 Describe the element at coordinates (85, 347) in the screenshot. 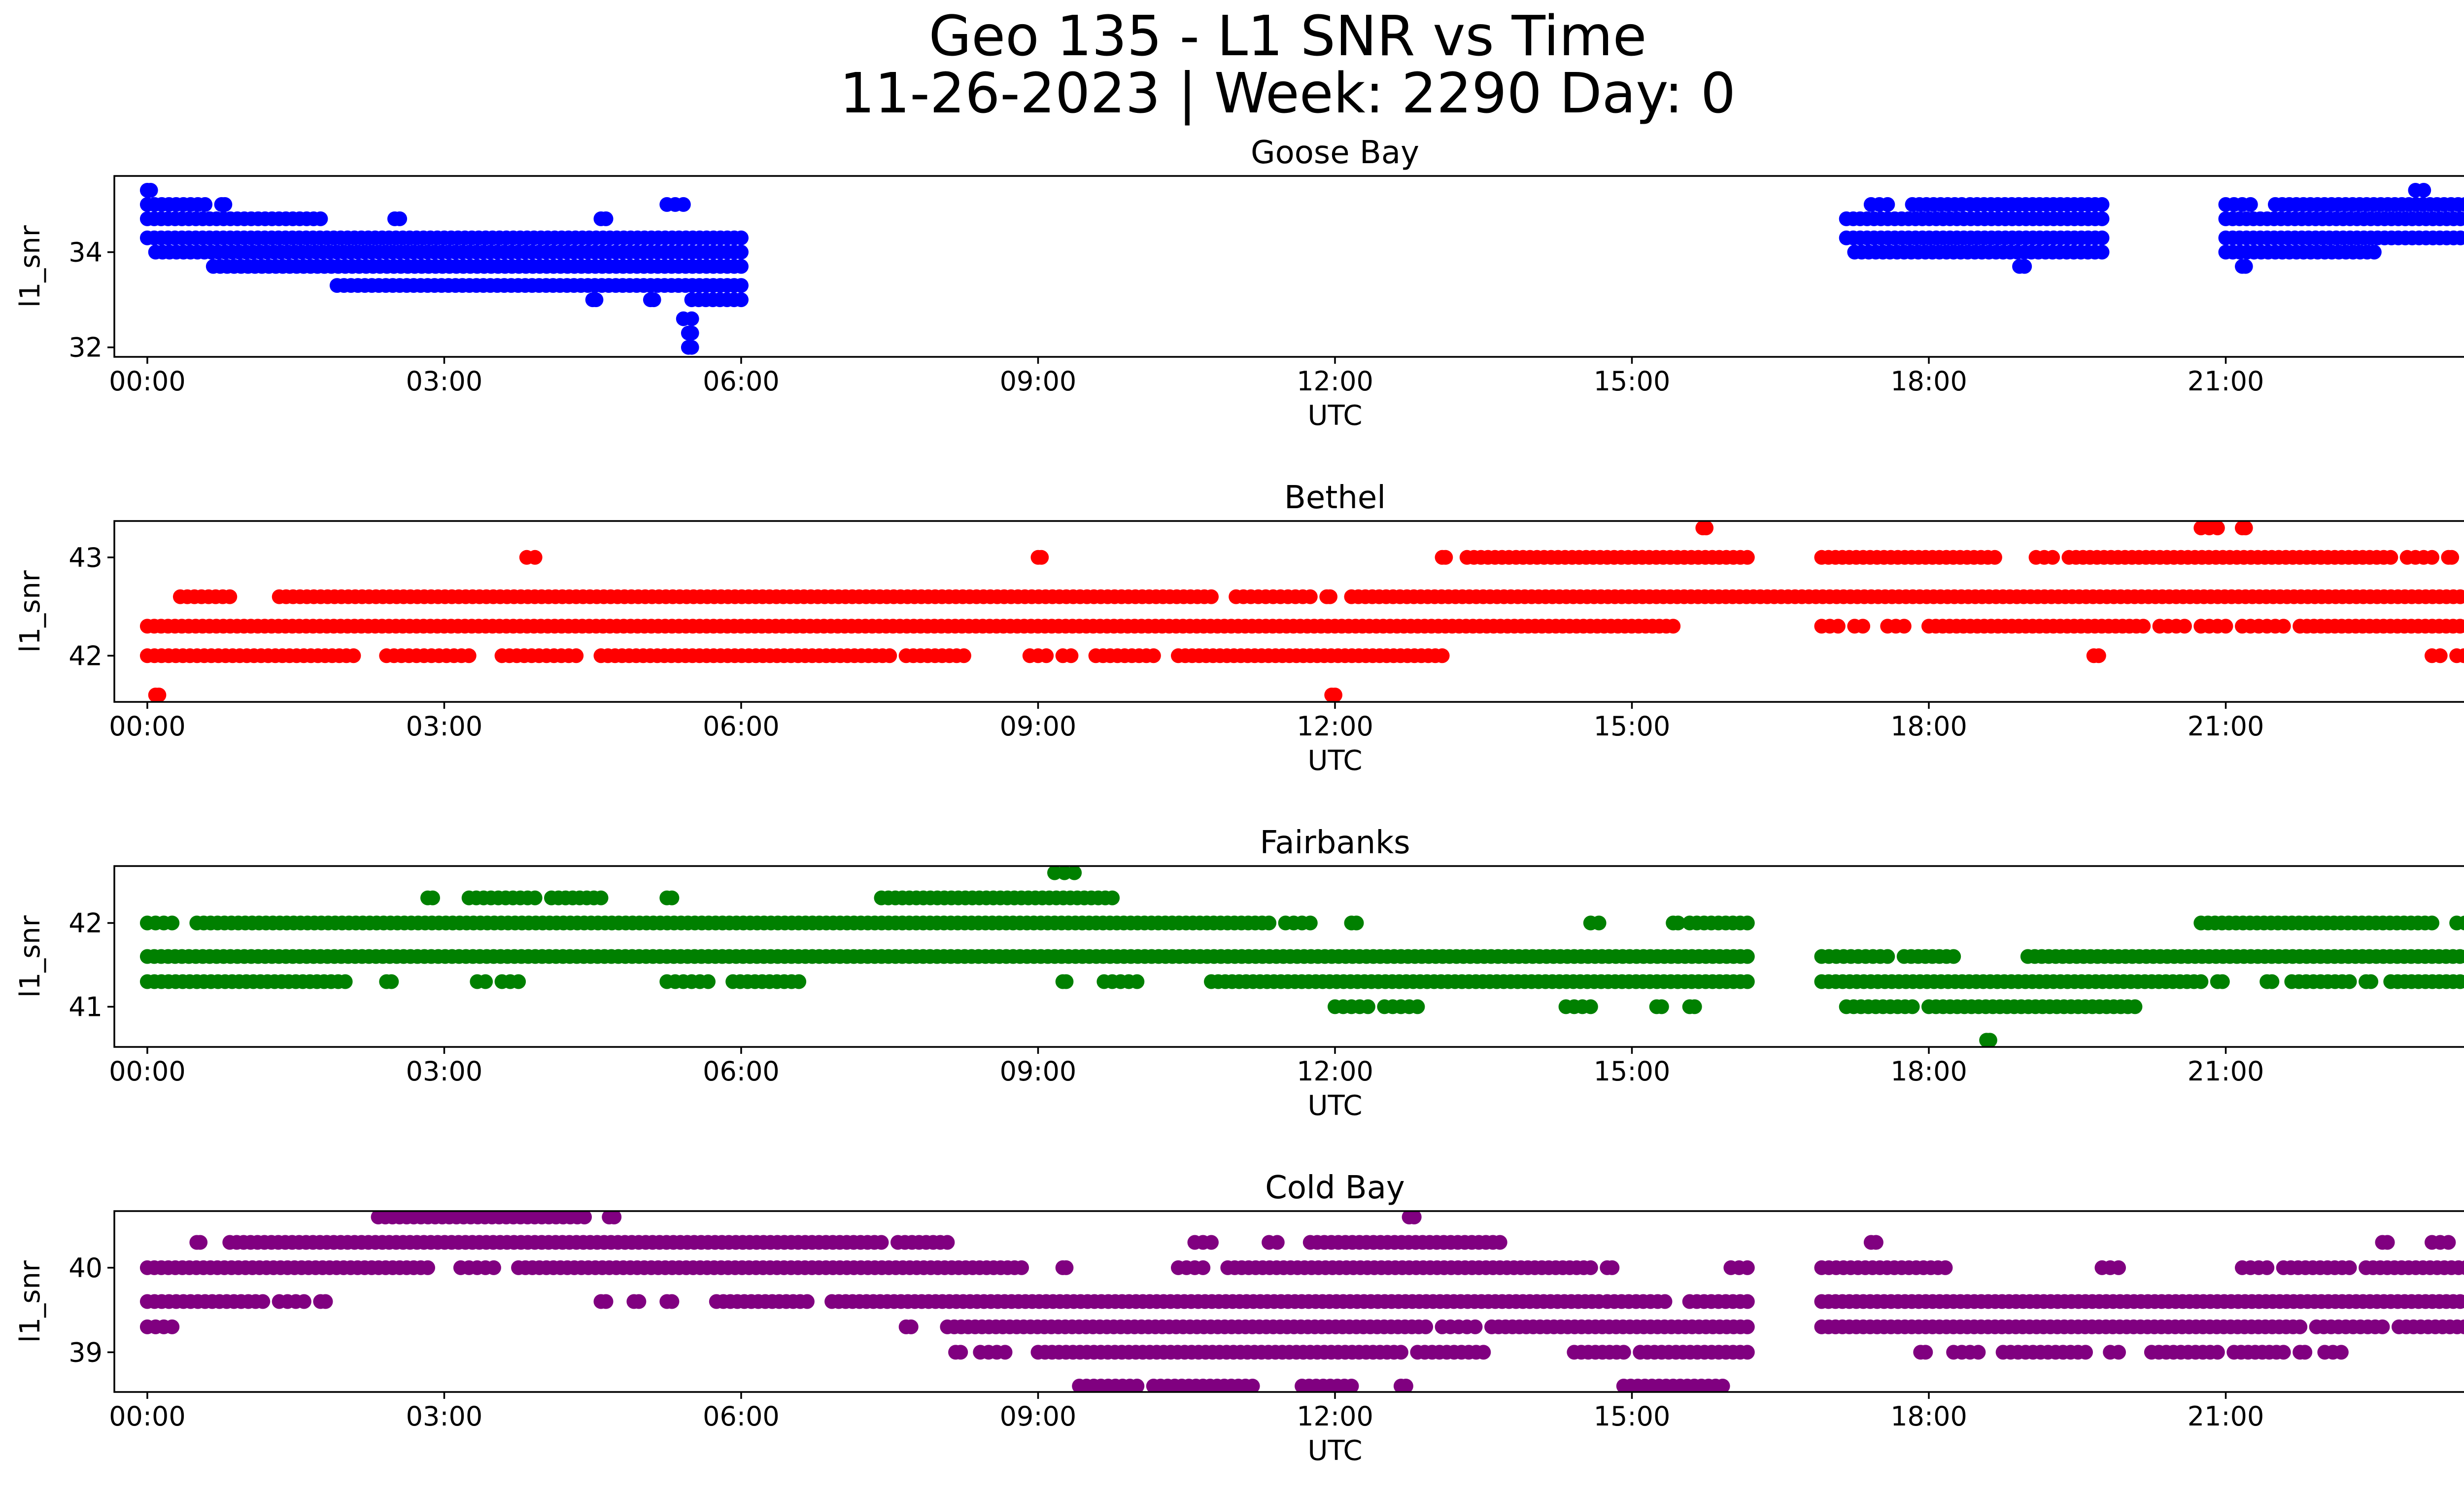

I see `y-tick-label: 32` at that location.